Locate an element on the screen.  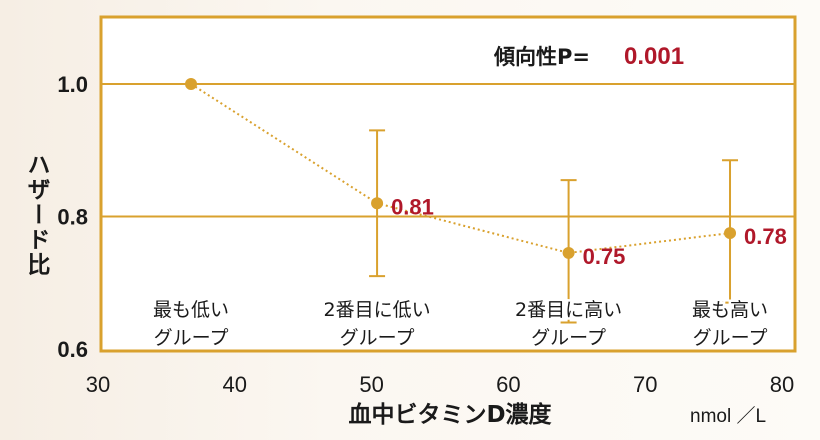
category-label-1-0: 2番目に低い is located at coordinates (377, 310).